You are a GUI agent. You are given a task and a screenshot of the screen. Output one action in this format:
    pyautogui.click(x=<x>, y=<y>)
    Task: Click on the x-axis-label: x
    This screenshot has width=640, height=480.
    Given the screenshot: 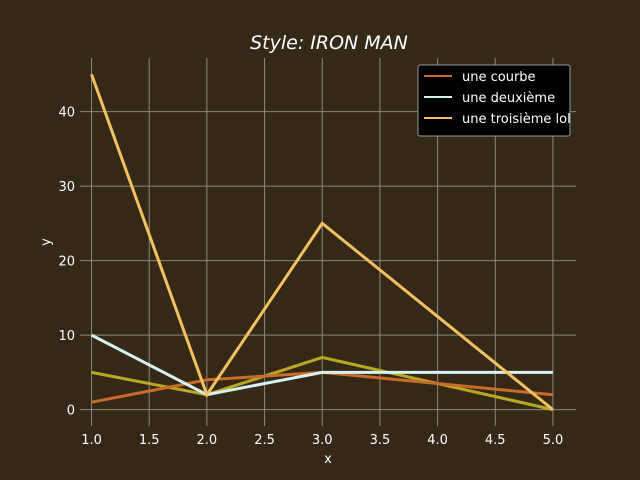 What is the action you would take?
    pyautogui.click(x=328, y=459)
    